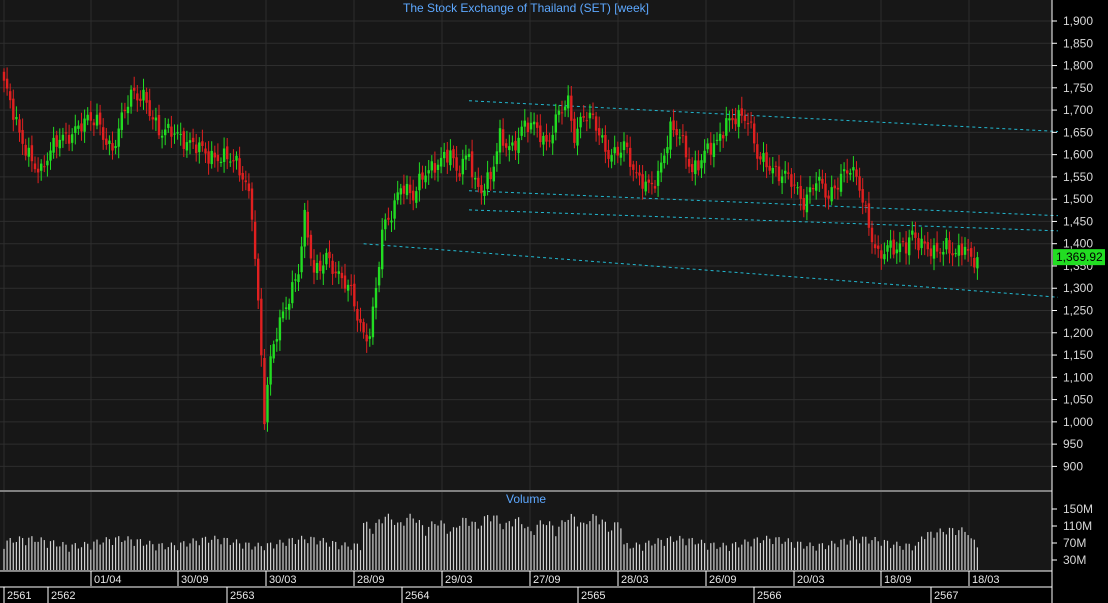 The image size is (1108, 603). What do you see at coordinates (1073, 466) in the screenshot?
I see `price-tick-label: 900` at bounding box center [1073, 466].